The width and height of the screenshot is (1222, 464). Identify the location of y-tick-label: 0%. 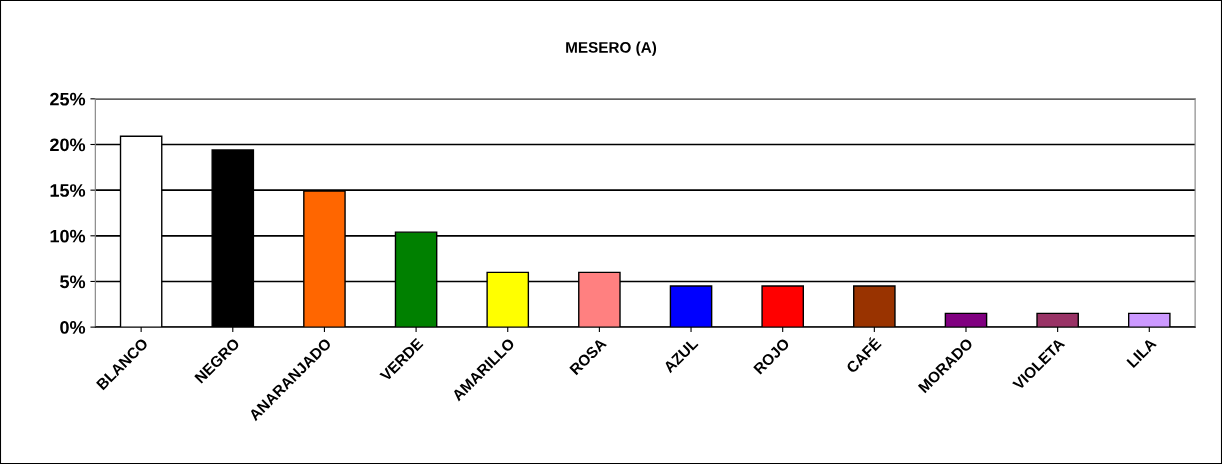
(73, 327).